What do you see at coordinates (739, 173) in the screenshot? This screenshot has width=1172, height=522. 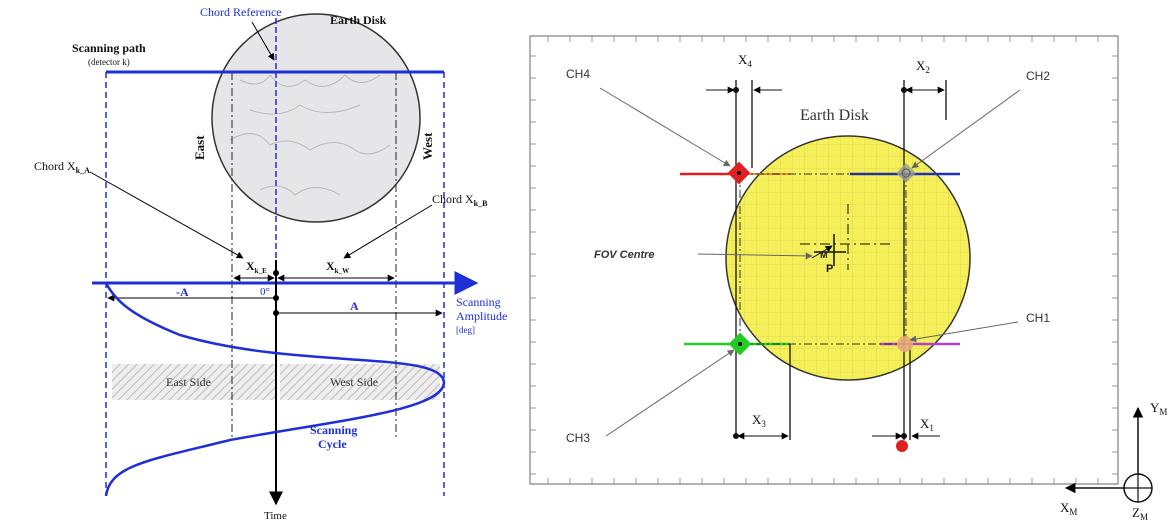 I see `ch4-center-dot` at bounding box center [739, 173].